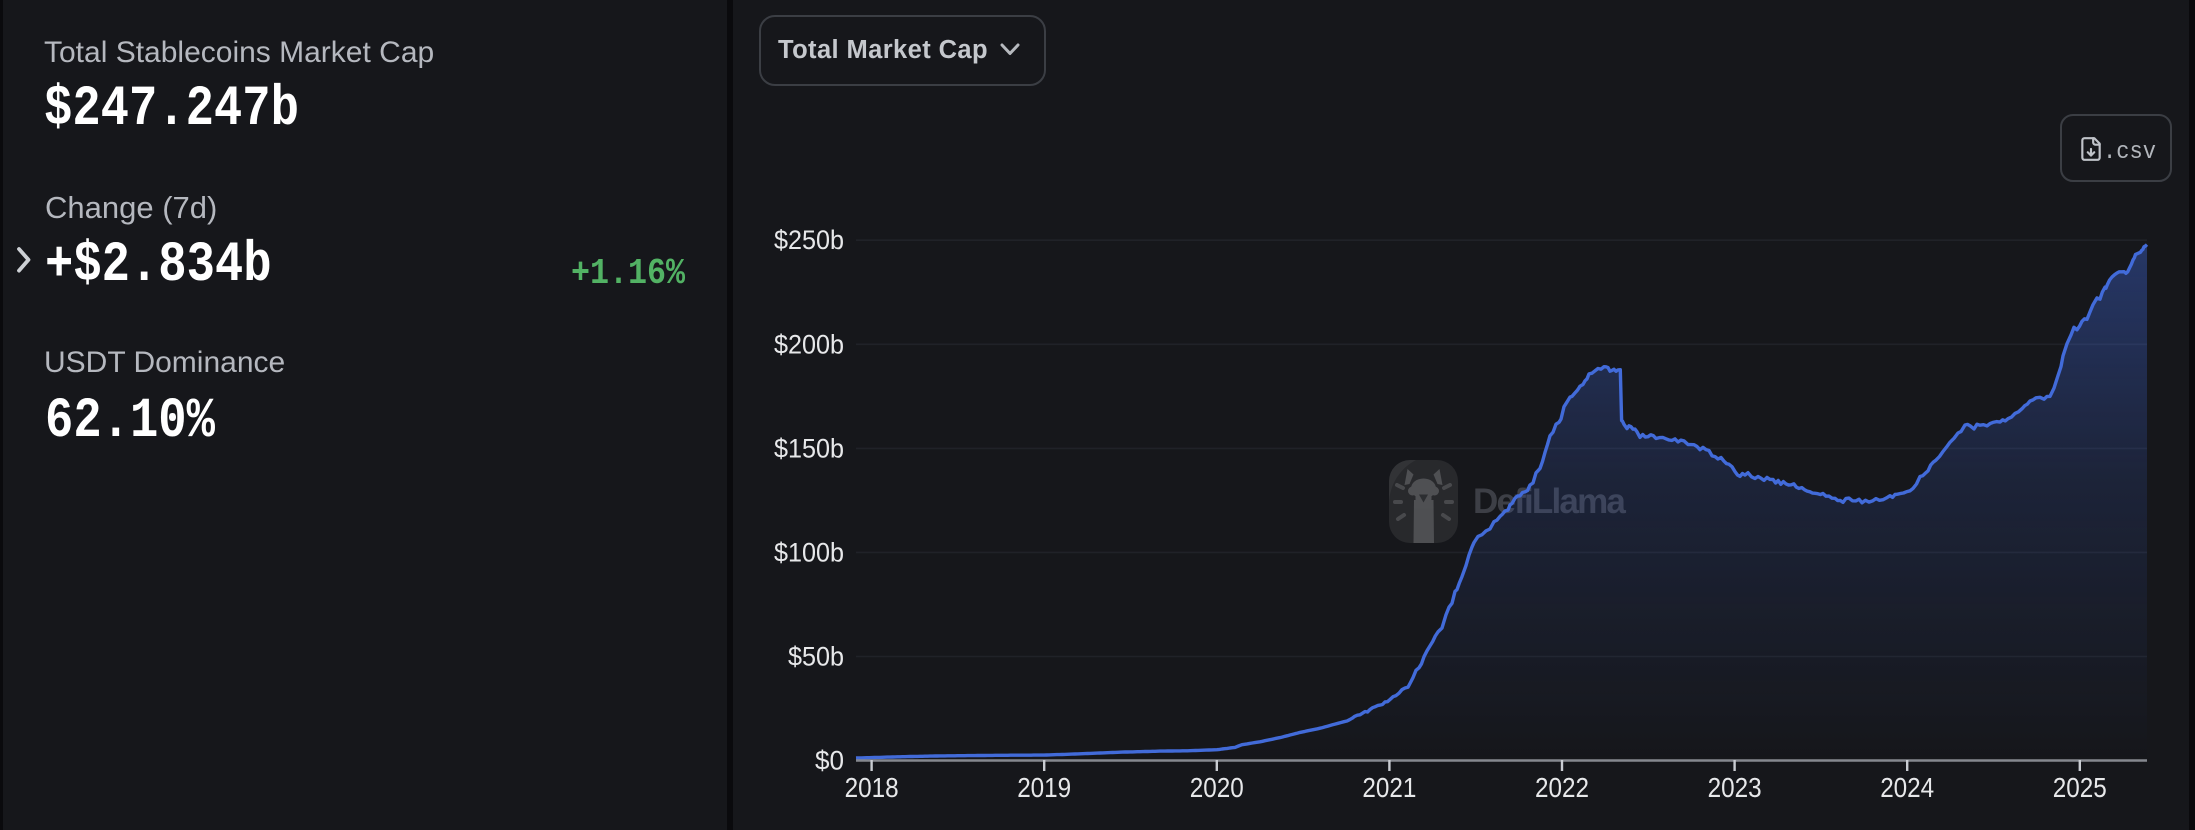 The width and height of the screenshot is (2195, 830). Describe the element at coordinates (809, 448) in the screenshot. I see `svg-text: $150b` at that location.